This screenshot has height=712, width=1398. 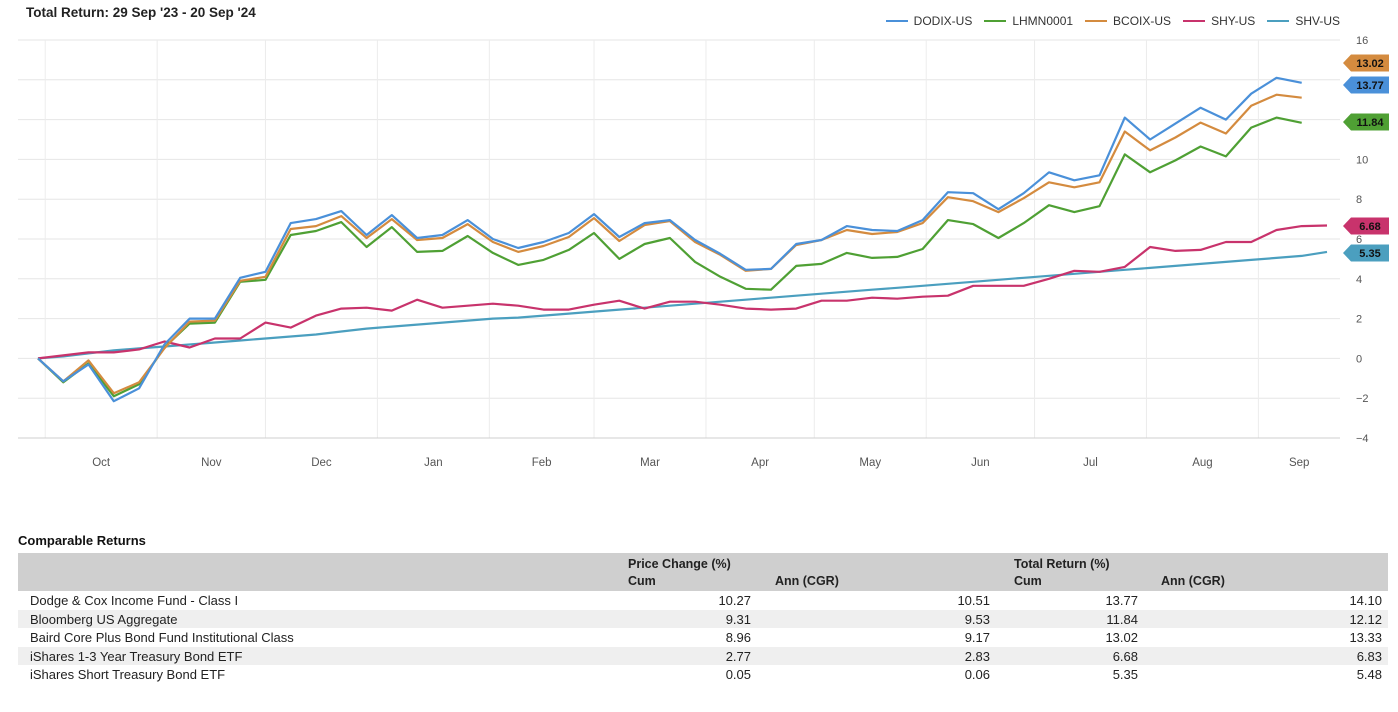 I want to click on cell-total-cum: 11.84, so click(x=1122, y=619).